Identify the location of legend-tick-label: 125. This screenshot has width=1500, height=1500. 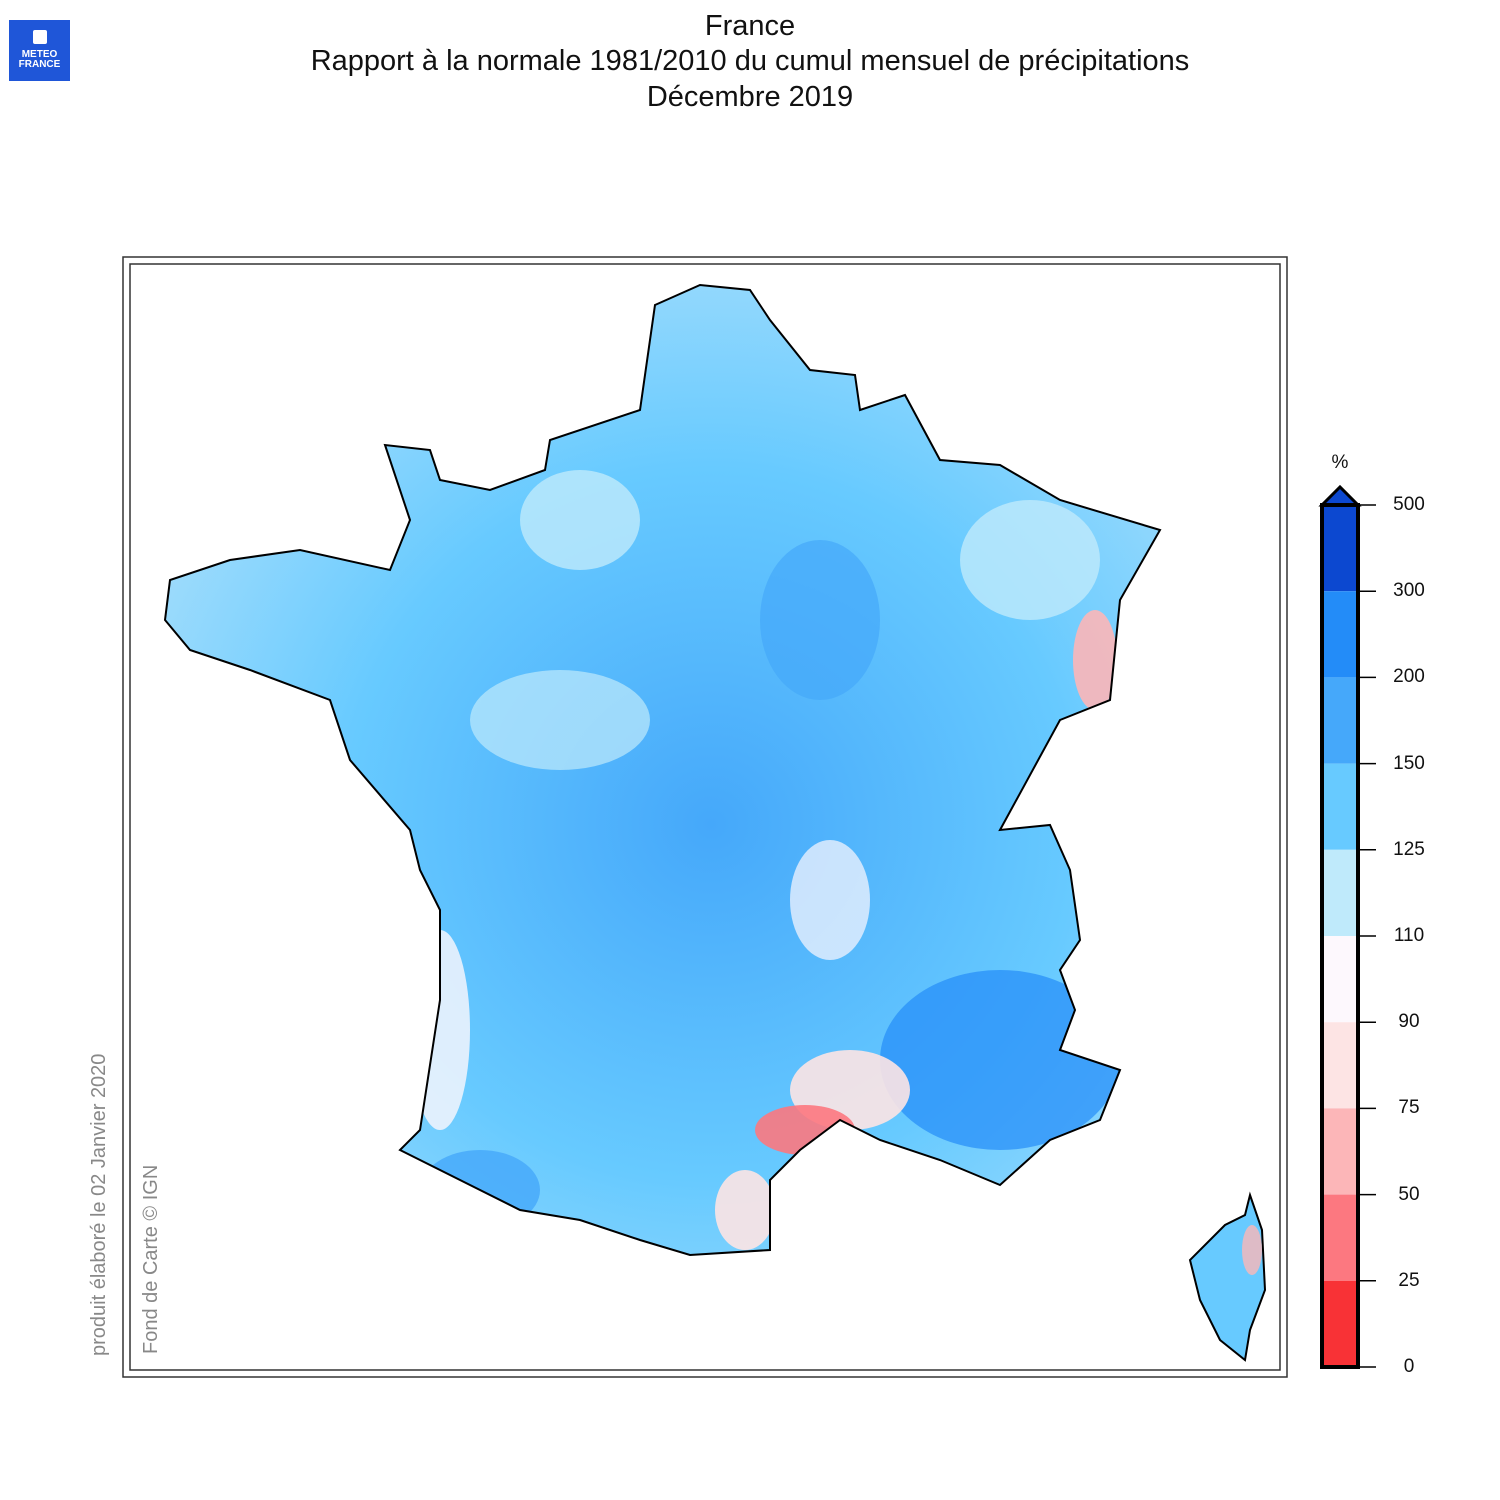
(1409, 849).